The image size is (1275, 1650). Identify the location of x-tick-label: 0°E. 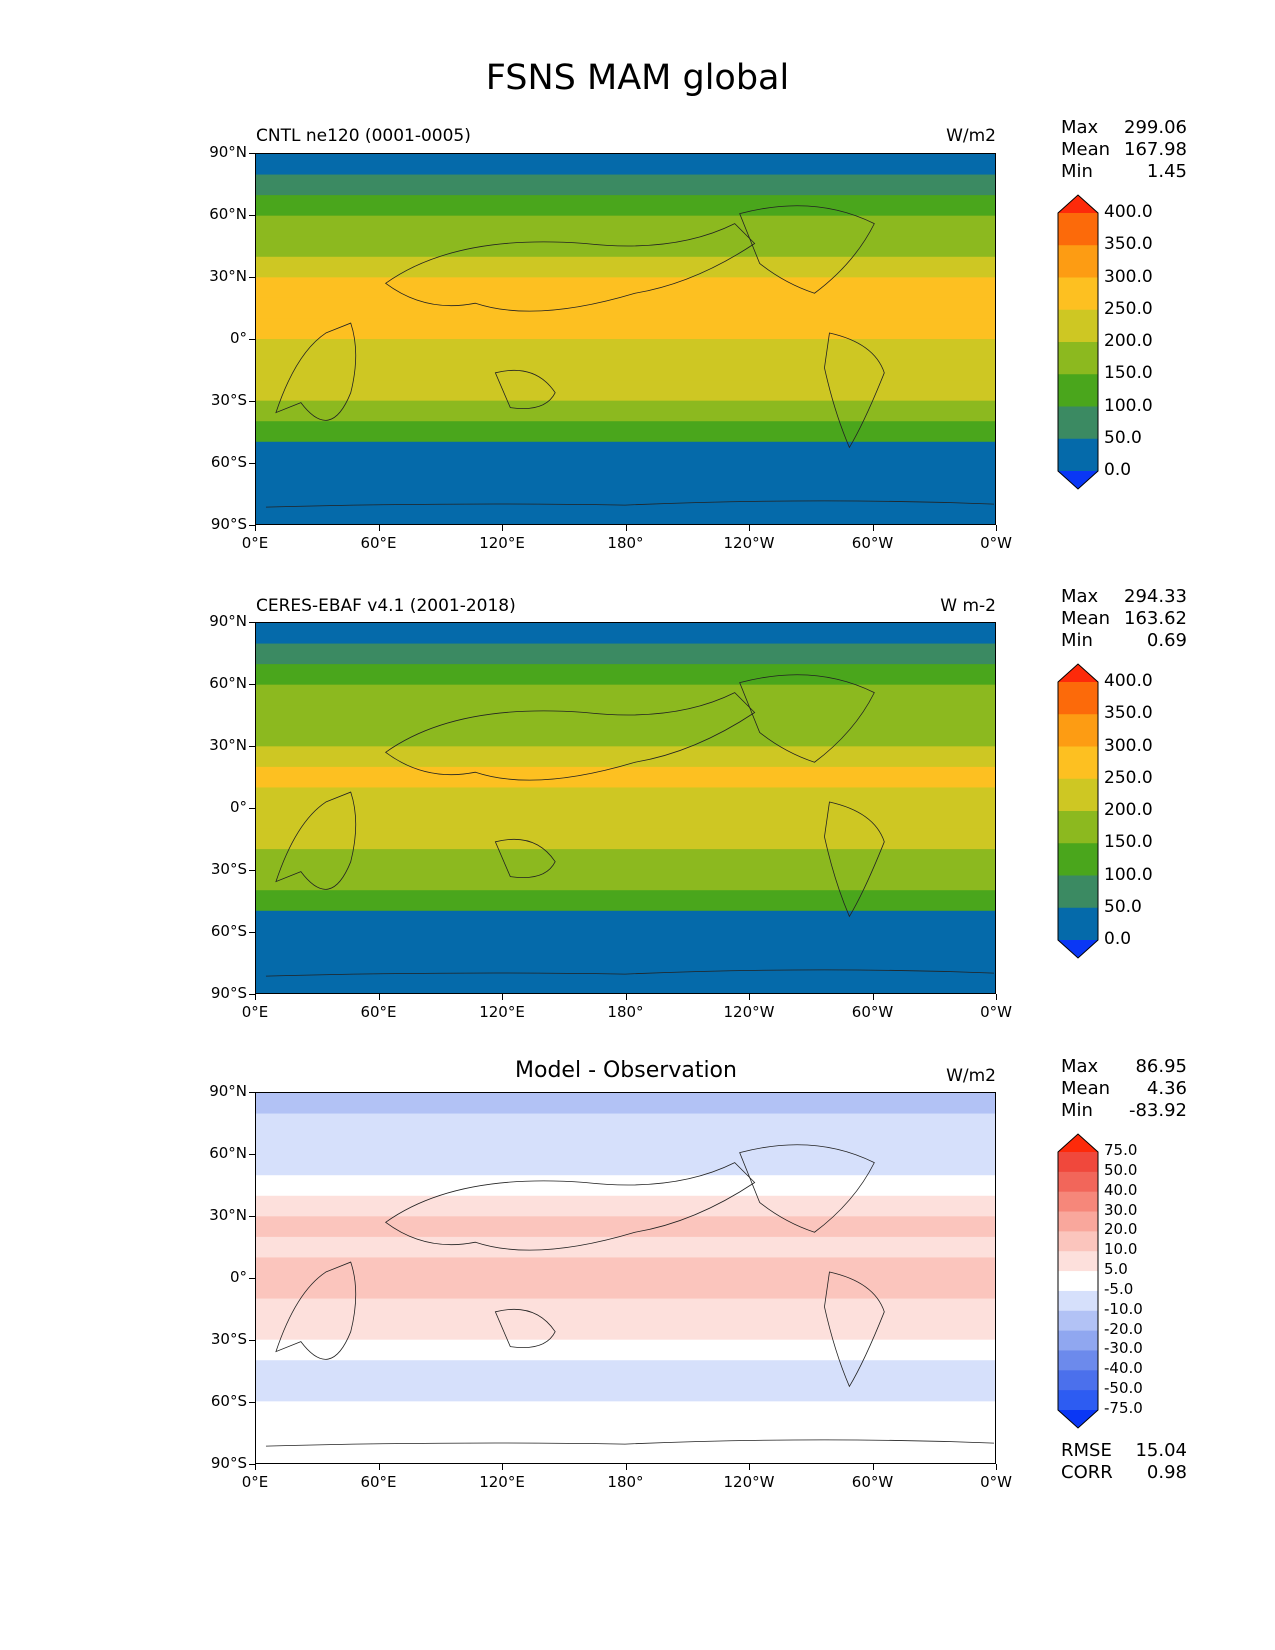
(255, 1482).